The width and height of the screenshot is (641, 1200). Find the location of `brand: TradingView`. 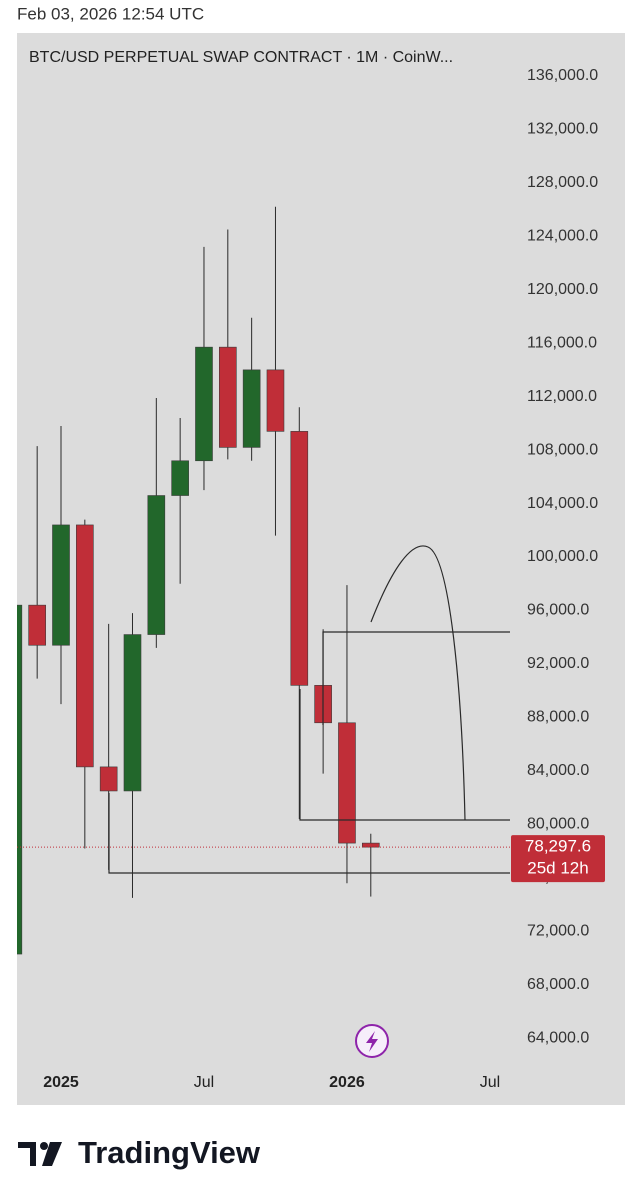

brand: TradingView is located at coordinates (169, 1152).